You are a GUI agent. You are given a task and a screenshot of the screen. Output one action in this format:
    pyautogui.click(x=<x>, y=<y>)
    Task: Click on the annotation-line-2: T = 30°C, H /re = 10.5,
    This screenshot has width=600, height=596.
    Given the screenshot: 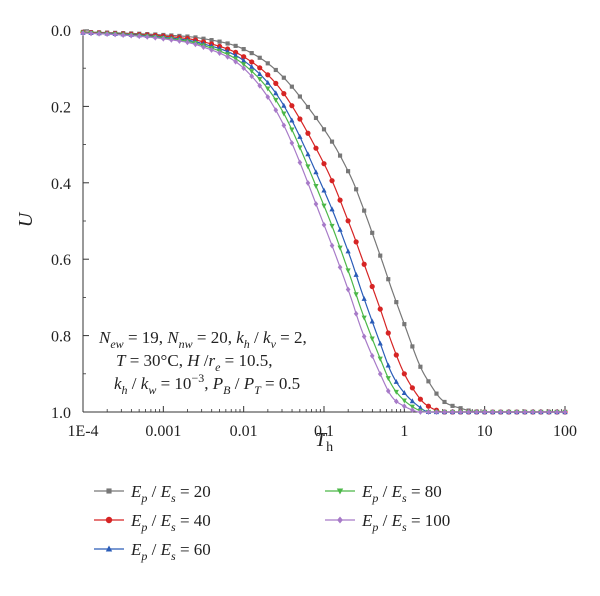 What is the action you would take?
    pyautogui.click(x=194, y=362)
    